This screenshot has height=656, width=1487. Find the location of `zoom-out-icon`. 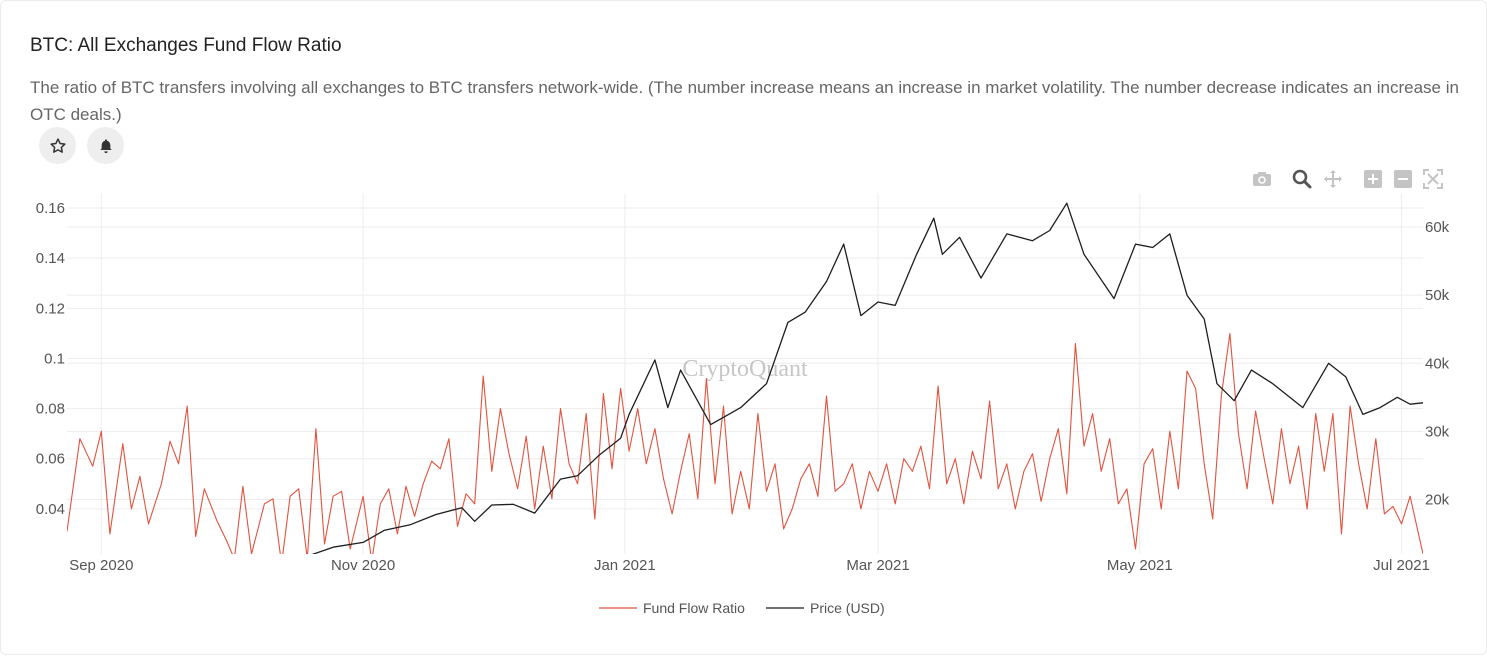

zoom-out-icon is located at coordinates (1403, 179).